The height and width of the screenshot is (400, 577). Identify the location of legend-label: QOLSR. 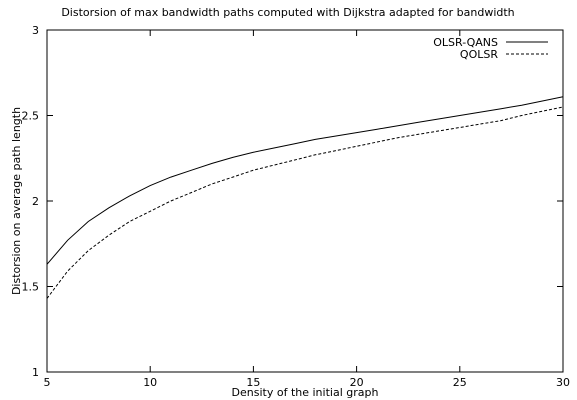
(479, 54).